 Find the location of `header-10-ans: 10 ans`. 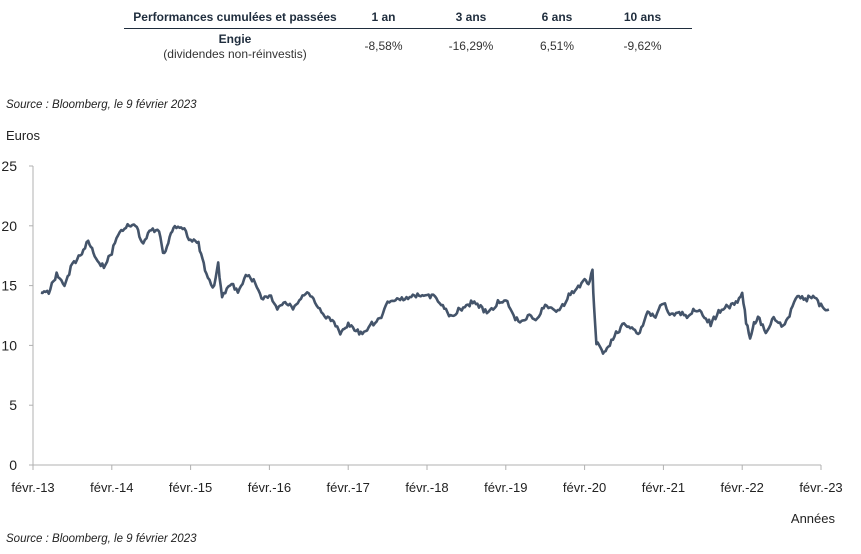

header-10-ans: 10 ans is located at coordinates (642, 17).